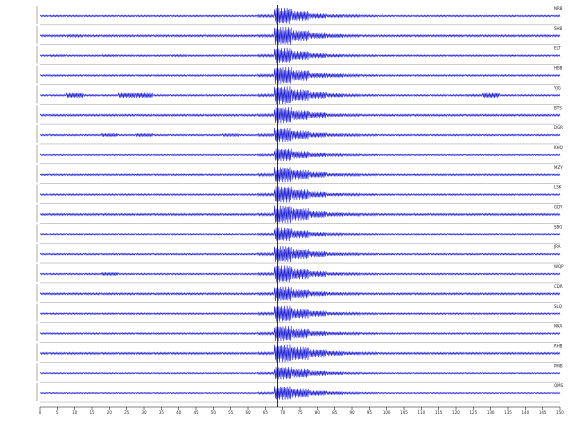  Describe the element at coordinates (92, 412) in the screenshot. I see `x-tick-label: 15` at that location.